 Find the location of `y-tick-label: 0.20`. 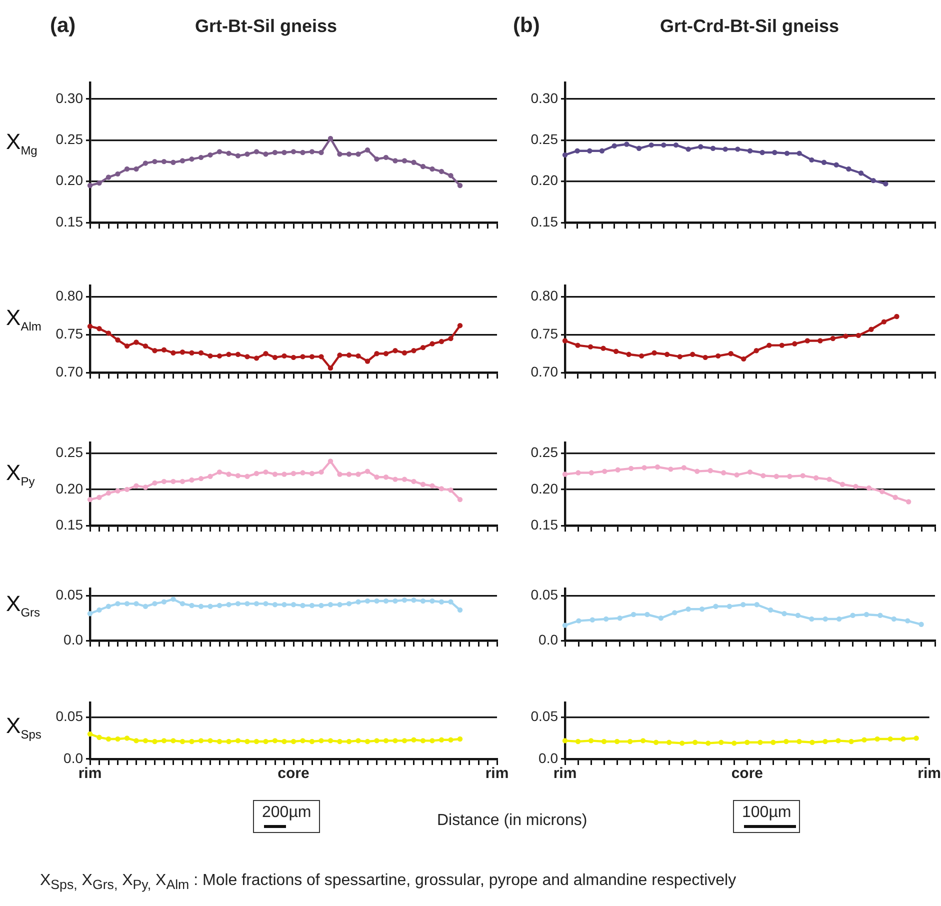

y-tick-label: 0.20 is located at coordinates (70, 488).